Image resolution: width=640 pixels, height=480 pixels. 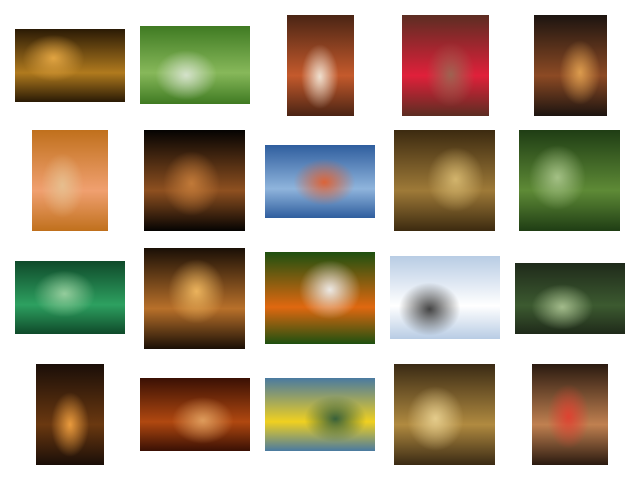 I want to click on photo-toy-swan-flowers, so click(x=320, y=298).